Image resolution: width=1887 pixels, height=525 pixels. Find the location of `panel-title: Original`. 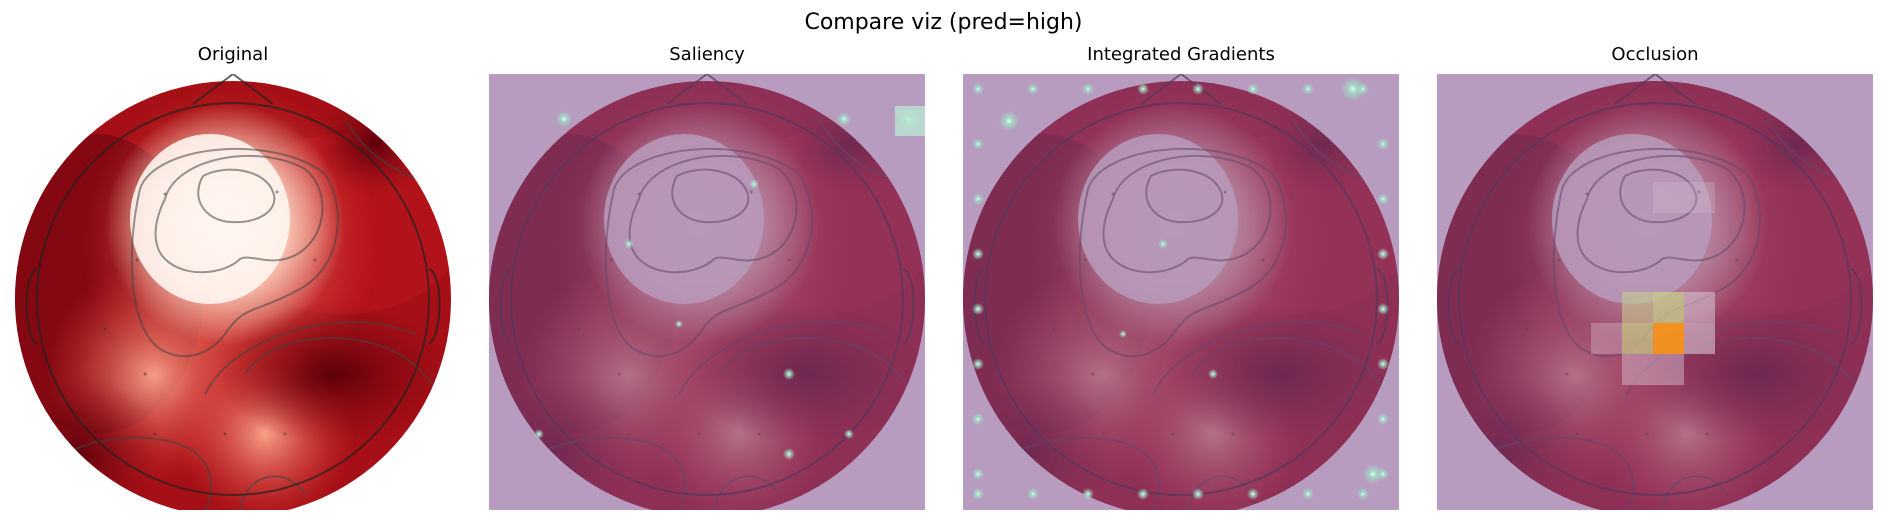

panel-title: Original is located at coordinates (233, 54).